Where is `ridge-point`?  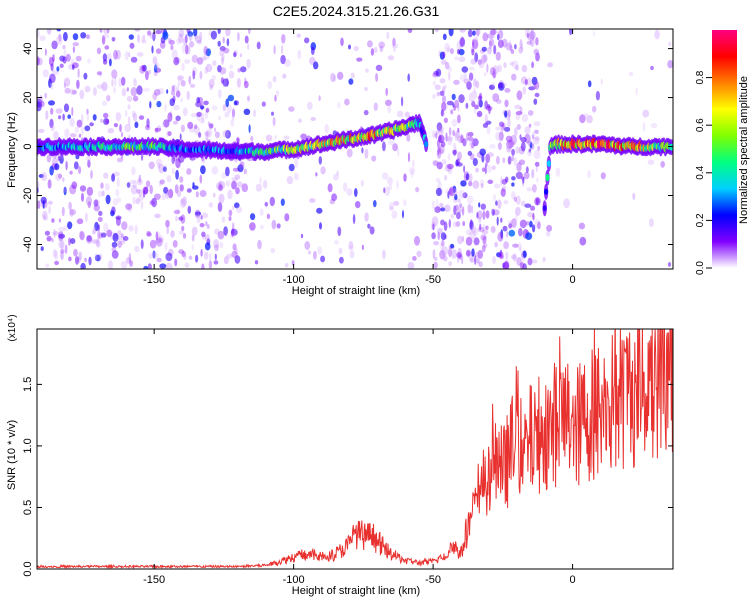 ridge-point is located at coordinates (671, 147).